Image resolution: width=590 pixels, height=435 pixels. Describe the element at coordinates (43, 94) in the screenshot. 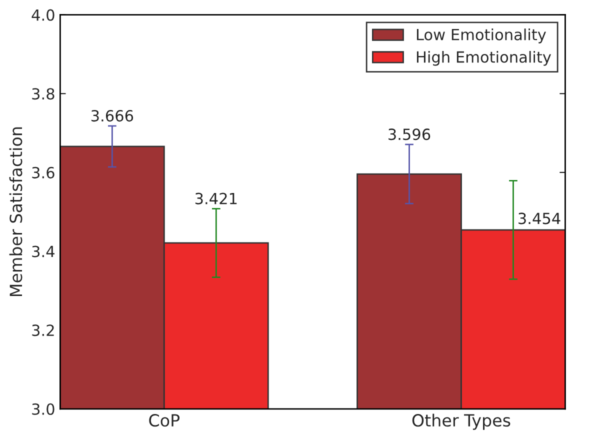

I see `y-tick-label: 3.8` at that location.